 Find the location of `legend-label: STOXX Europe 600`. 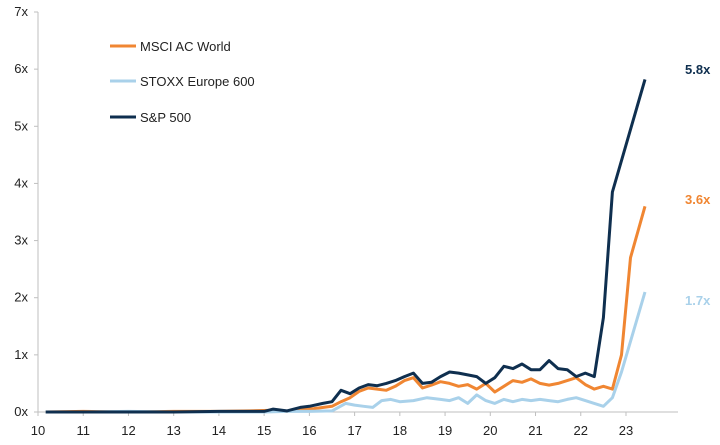

legend-label: STOXX Europe 600 is located at coordinates (197, 81).